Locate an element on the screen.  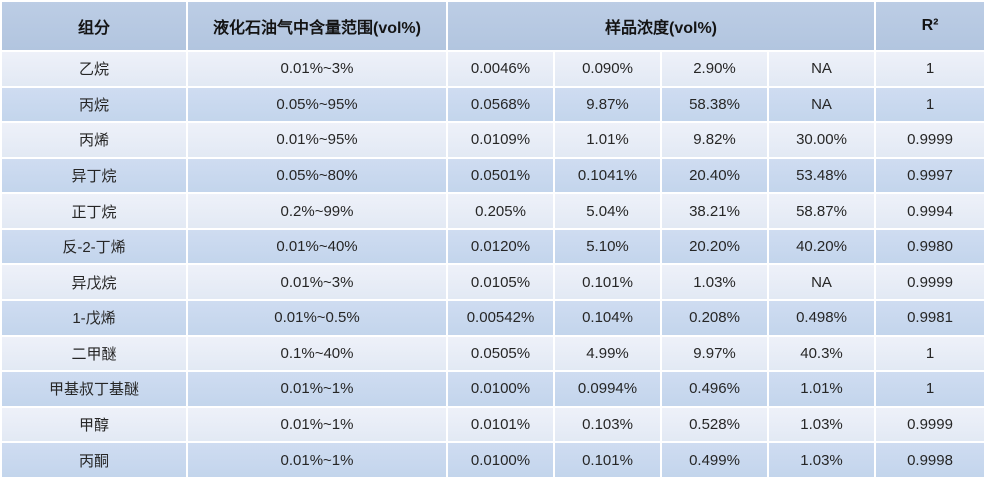
cell-conc-2: 4.99% is located at coordinates (607, 353).